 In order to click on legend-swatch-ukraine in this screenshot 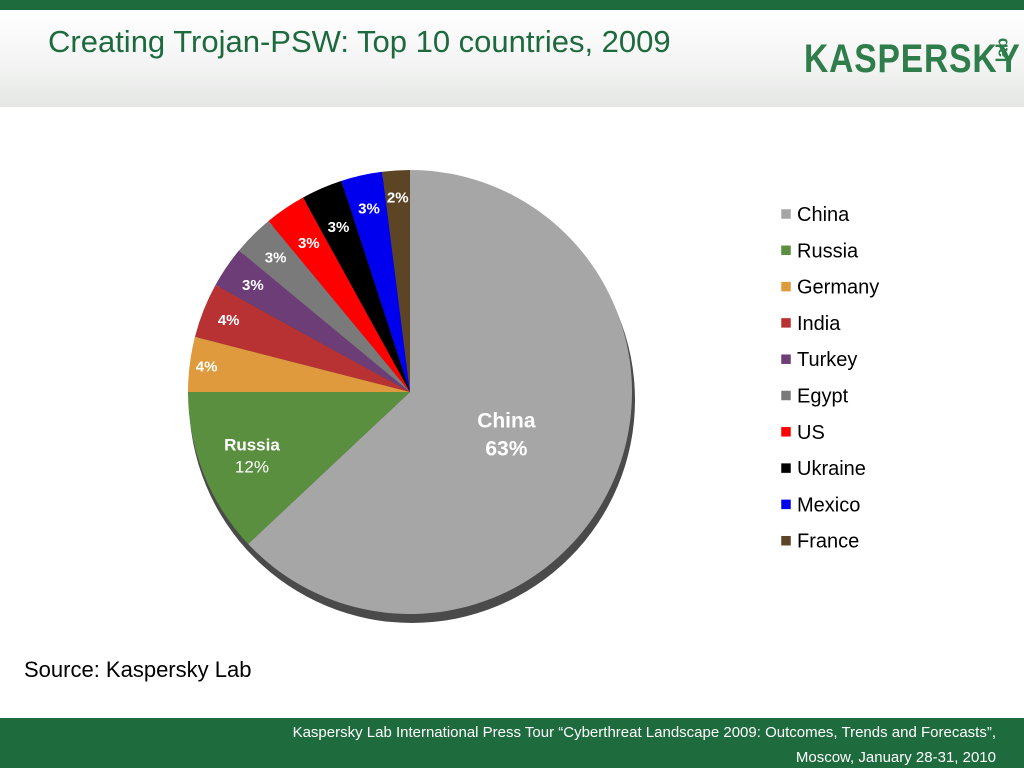, I will do `click(786, 468)`.